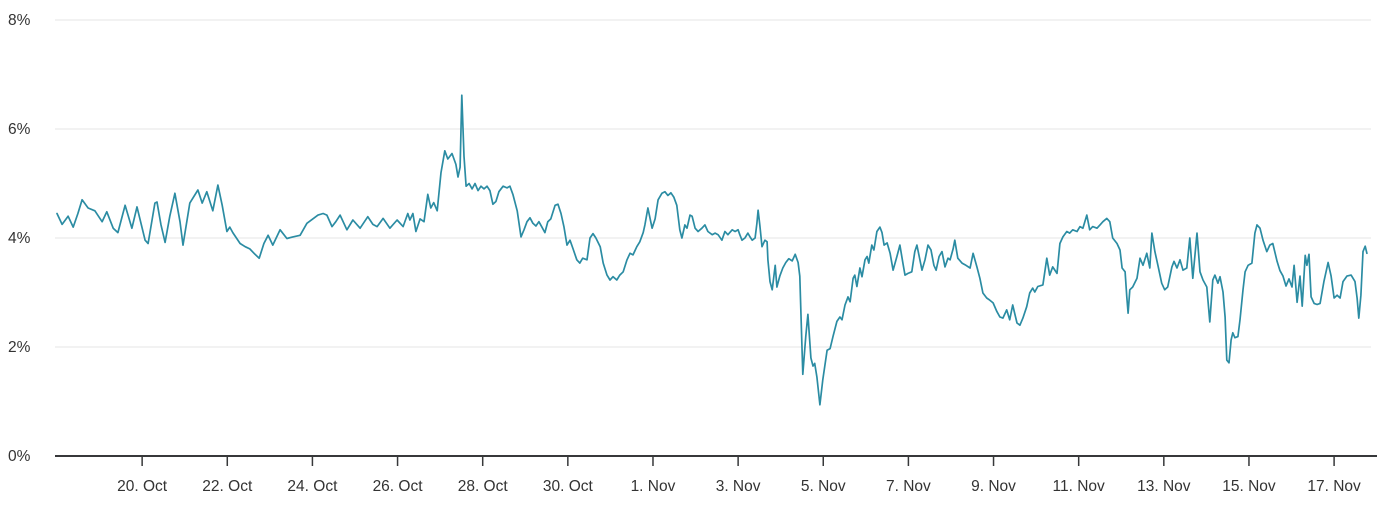 Image resolution: width=1381 pixels, height=513 pixels. Describe the element at coordinates (1334, 486) in the screenshot. I see `x-tick-label: 17. Nov` at that location.